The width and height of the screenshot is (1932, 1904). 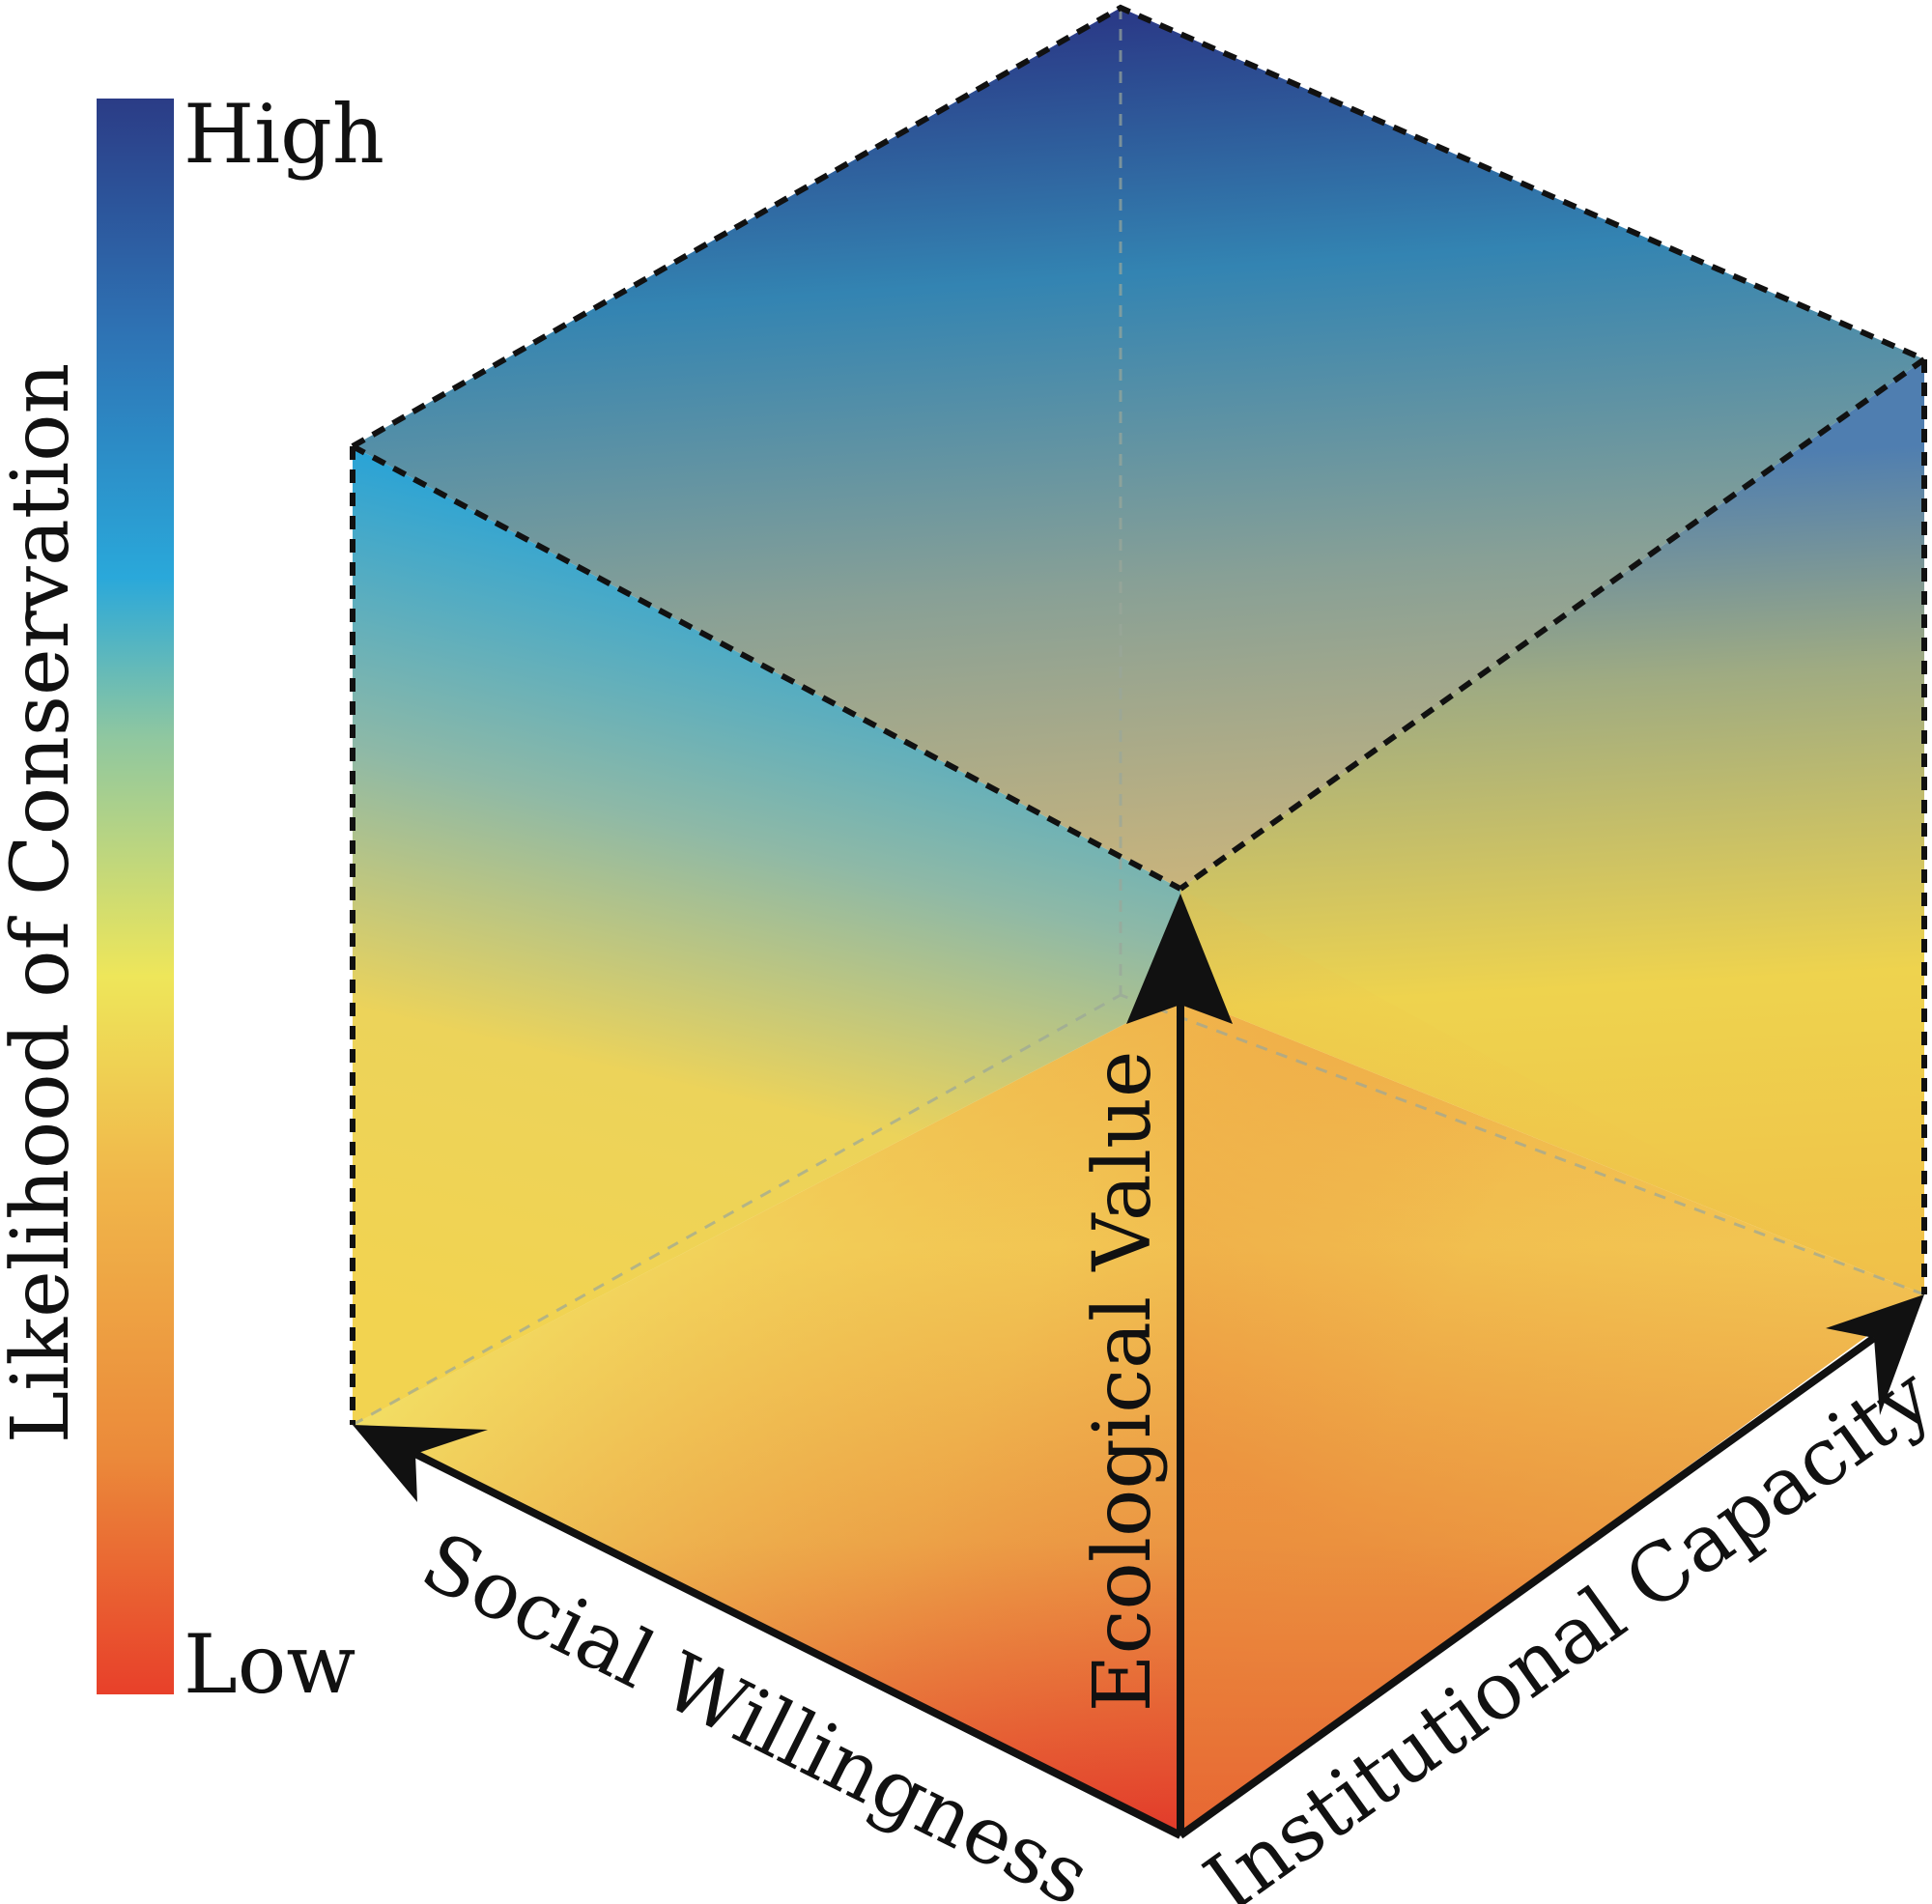 What do you see at coordinates (284, 134) in the screenshot?
I see `legend-high-label: High` at bounding box center [284, 134].